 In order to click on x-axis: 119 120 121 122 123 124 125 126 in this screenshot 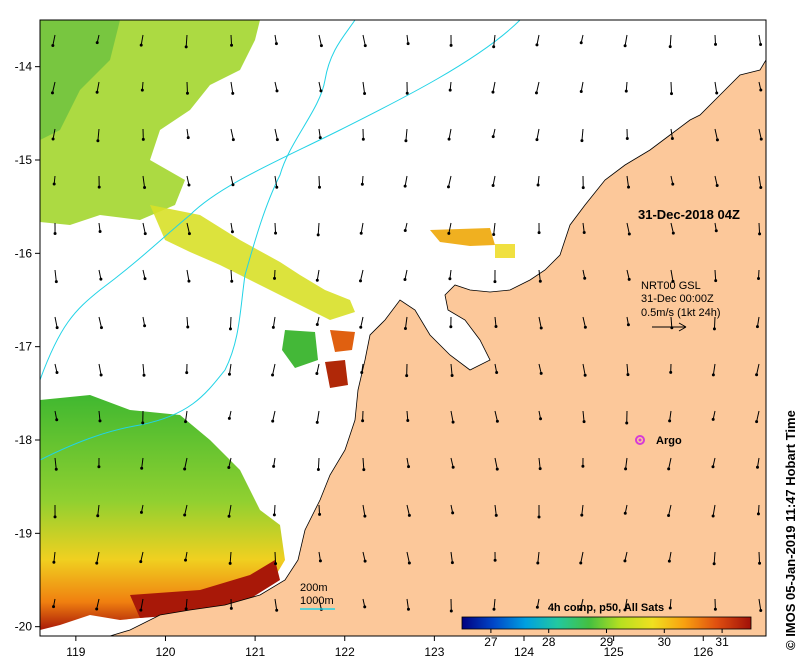, I will do `click(390, 647)`.